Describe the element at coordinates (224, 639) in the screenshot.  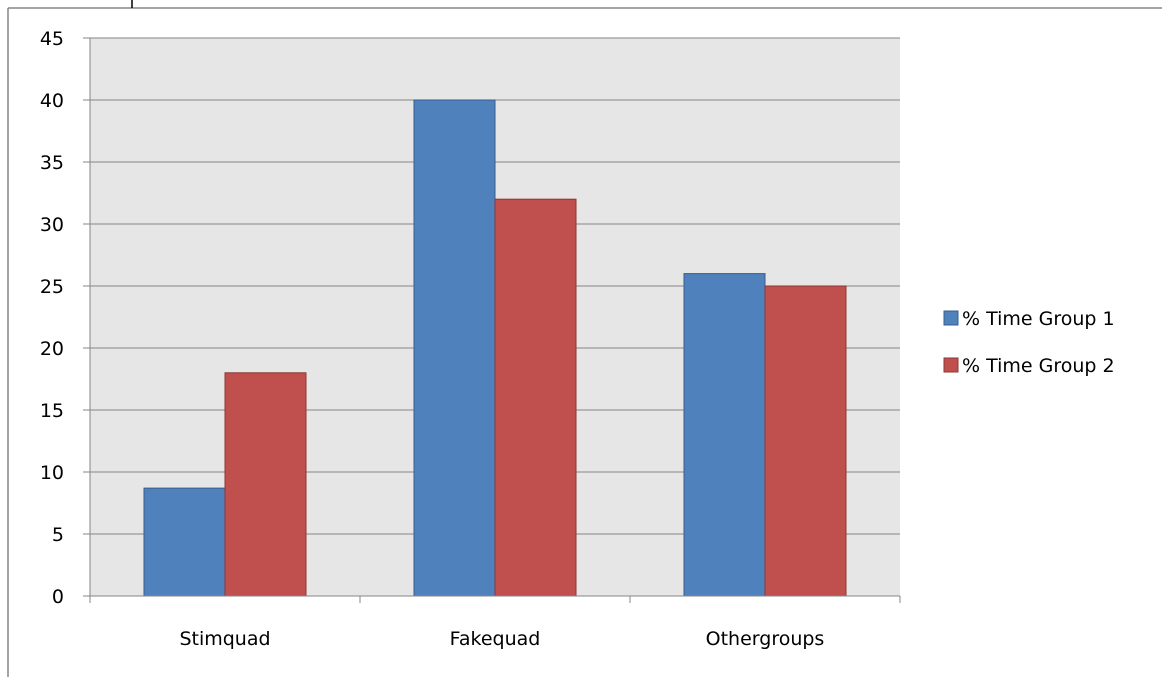
I see `x-category-label: Stimquad` at that location.